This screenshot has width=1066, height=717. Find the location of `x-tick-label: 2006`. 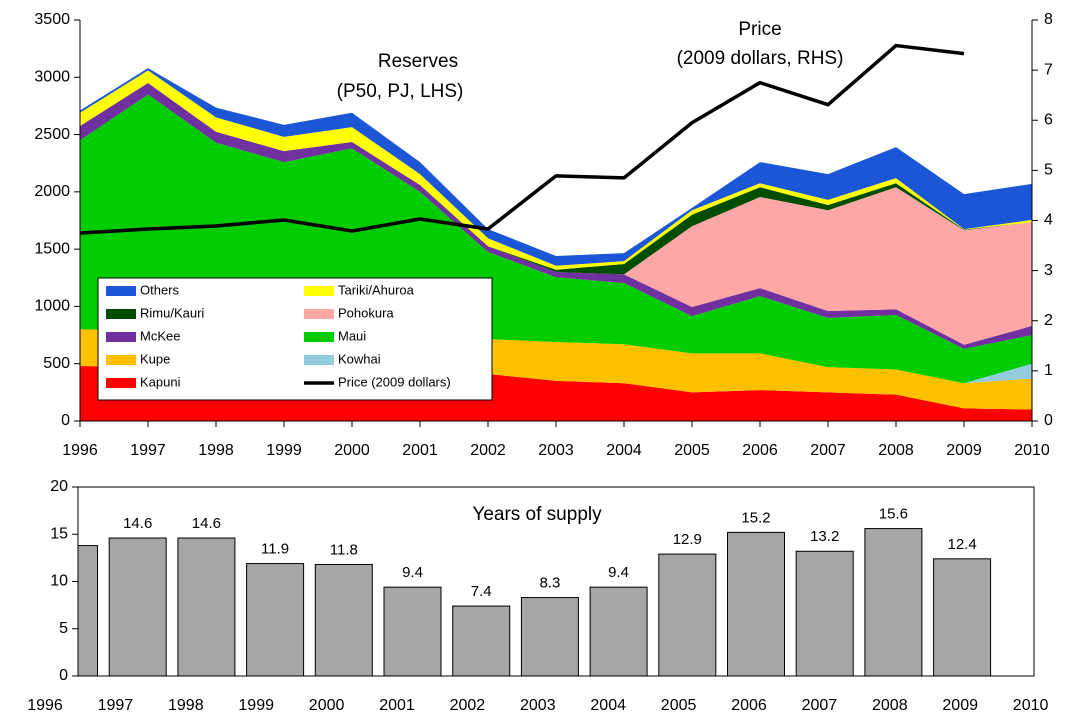

x-tick-label: 2006 is located at coordinates (749, 705).